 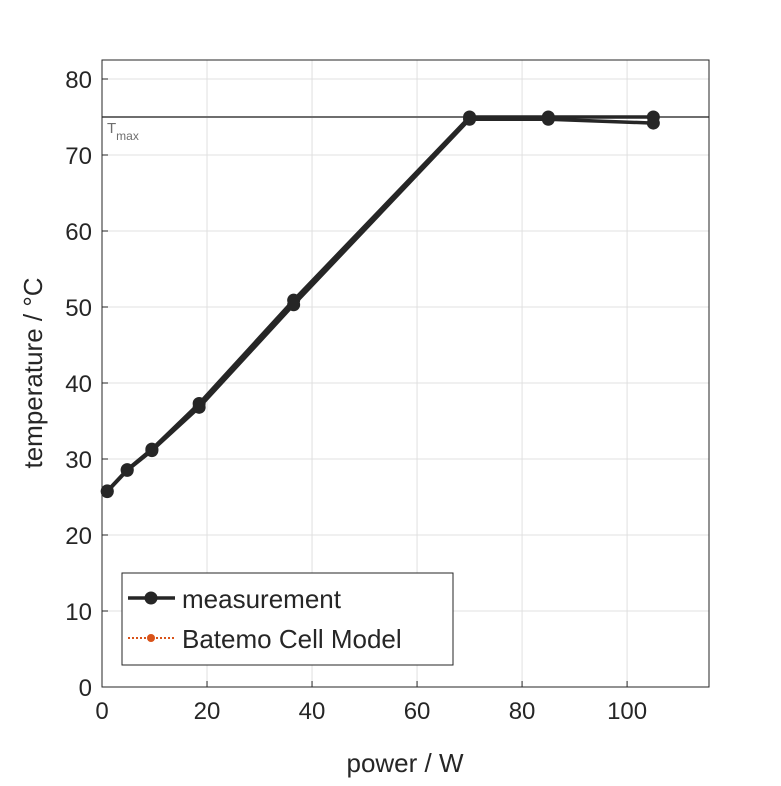 I want to click on y-tick-label: 40, so click(x=78, y=384).